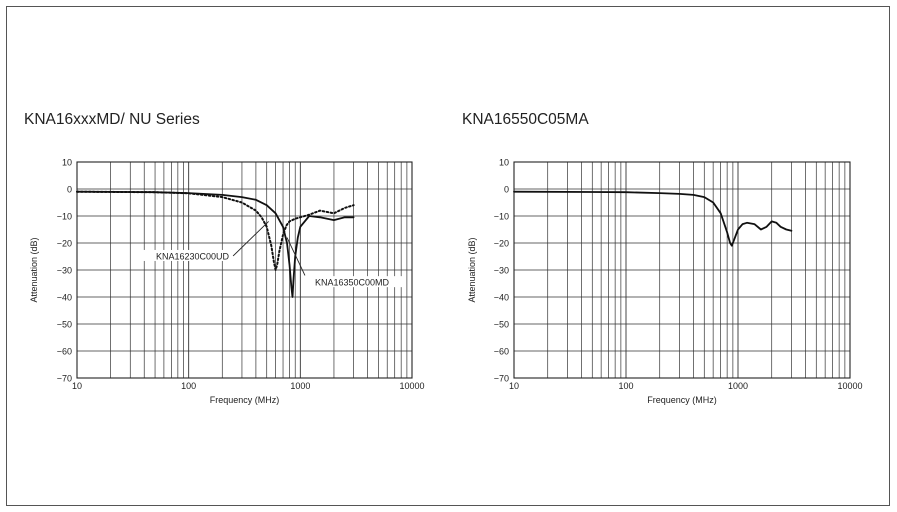 This screenshot has height=512, width=897. I want to click on chart-title-right: KNA16550C05MA, so click(525, 119).